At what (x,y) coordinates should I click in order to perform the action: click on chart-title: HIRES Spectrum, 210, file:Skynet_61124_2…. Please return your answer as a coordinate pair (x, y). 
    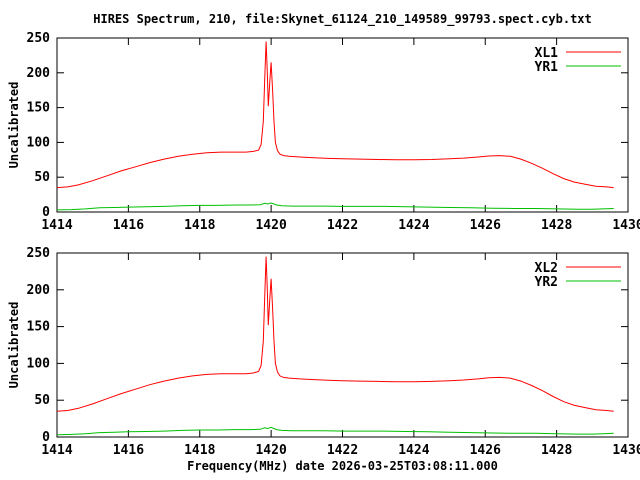
    Looking at the image, I should click on (342, 19).